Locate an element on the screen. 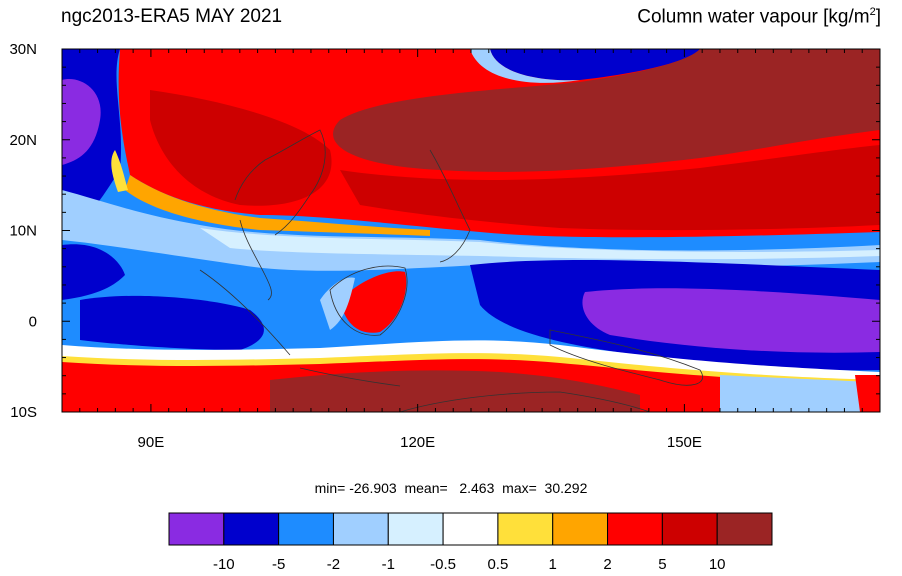  colorbar-label: 10 is located at coordinates (717, 564).